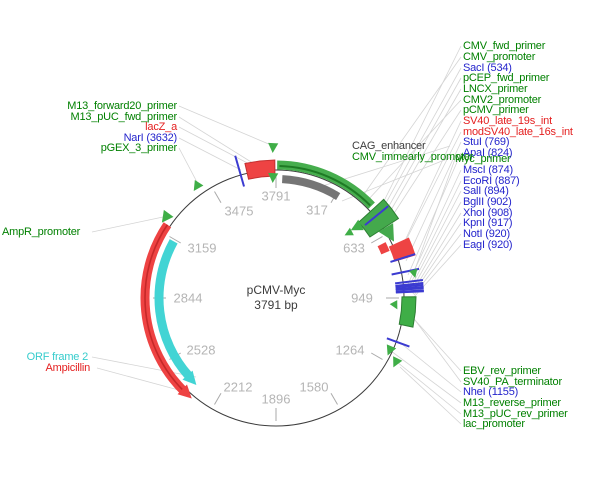  What do you see at coordinates (201, 350) in the screenshot?
I see `tick-label: 2528` at bounding box center [201, 350].